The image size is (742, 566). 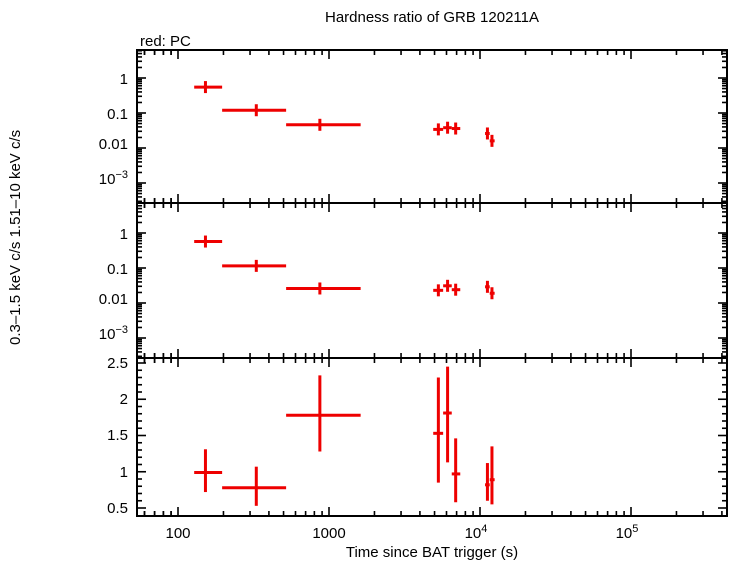 I want to click on ytick-1: 1, so click(x=124, y=472).